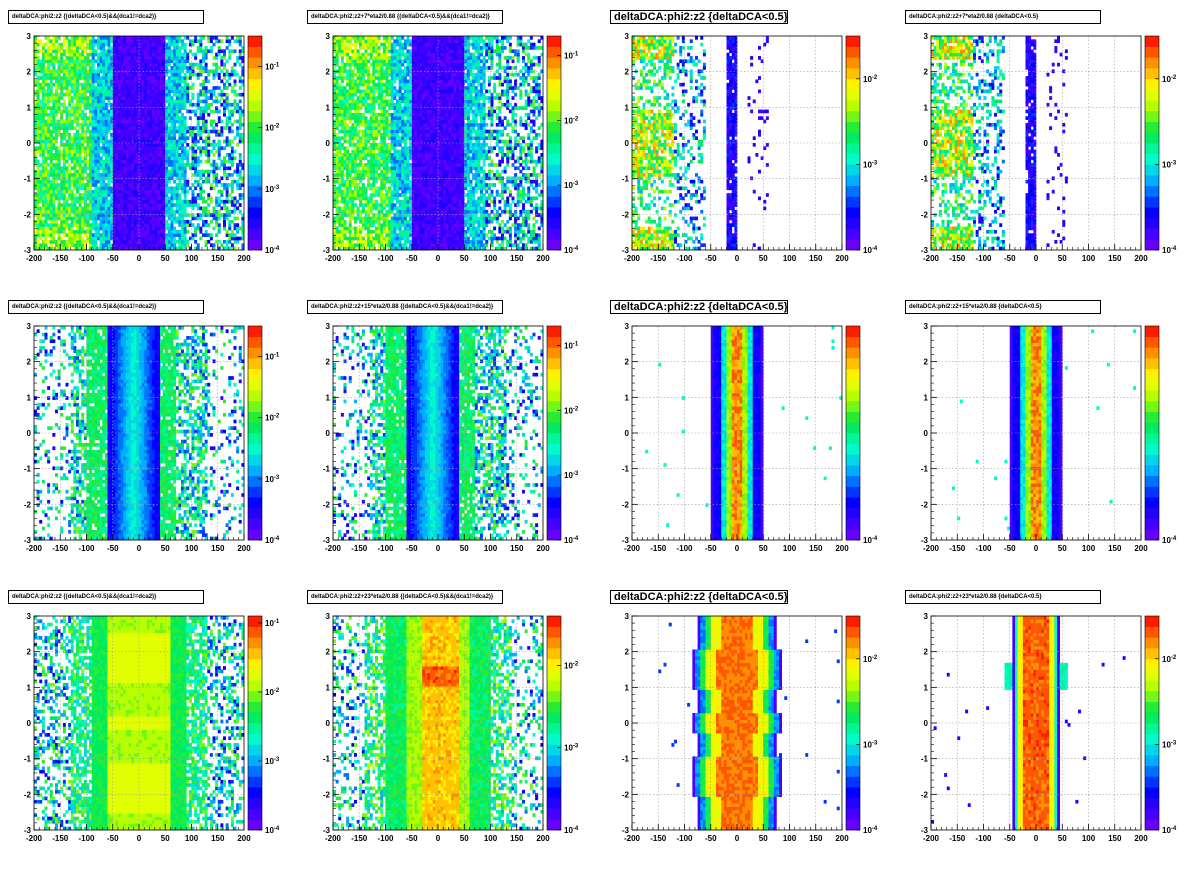  What do you see at coordinates (60, 258) in the screenshot?
I see `x-tick-label: -150` at bounding box center [60, 258].